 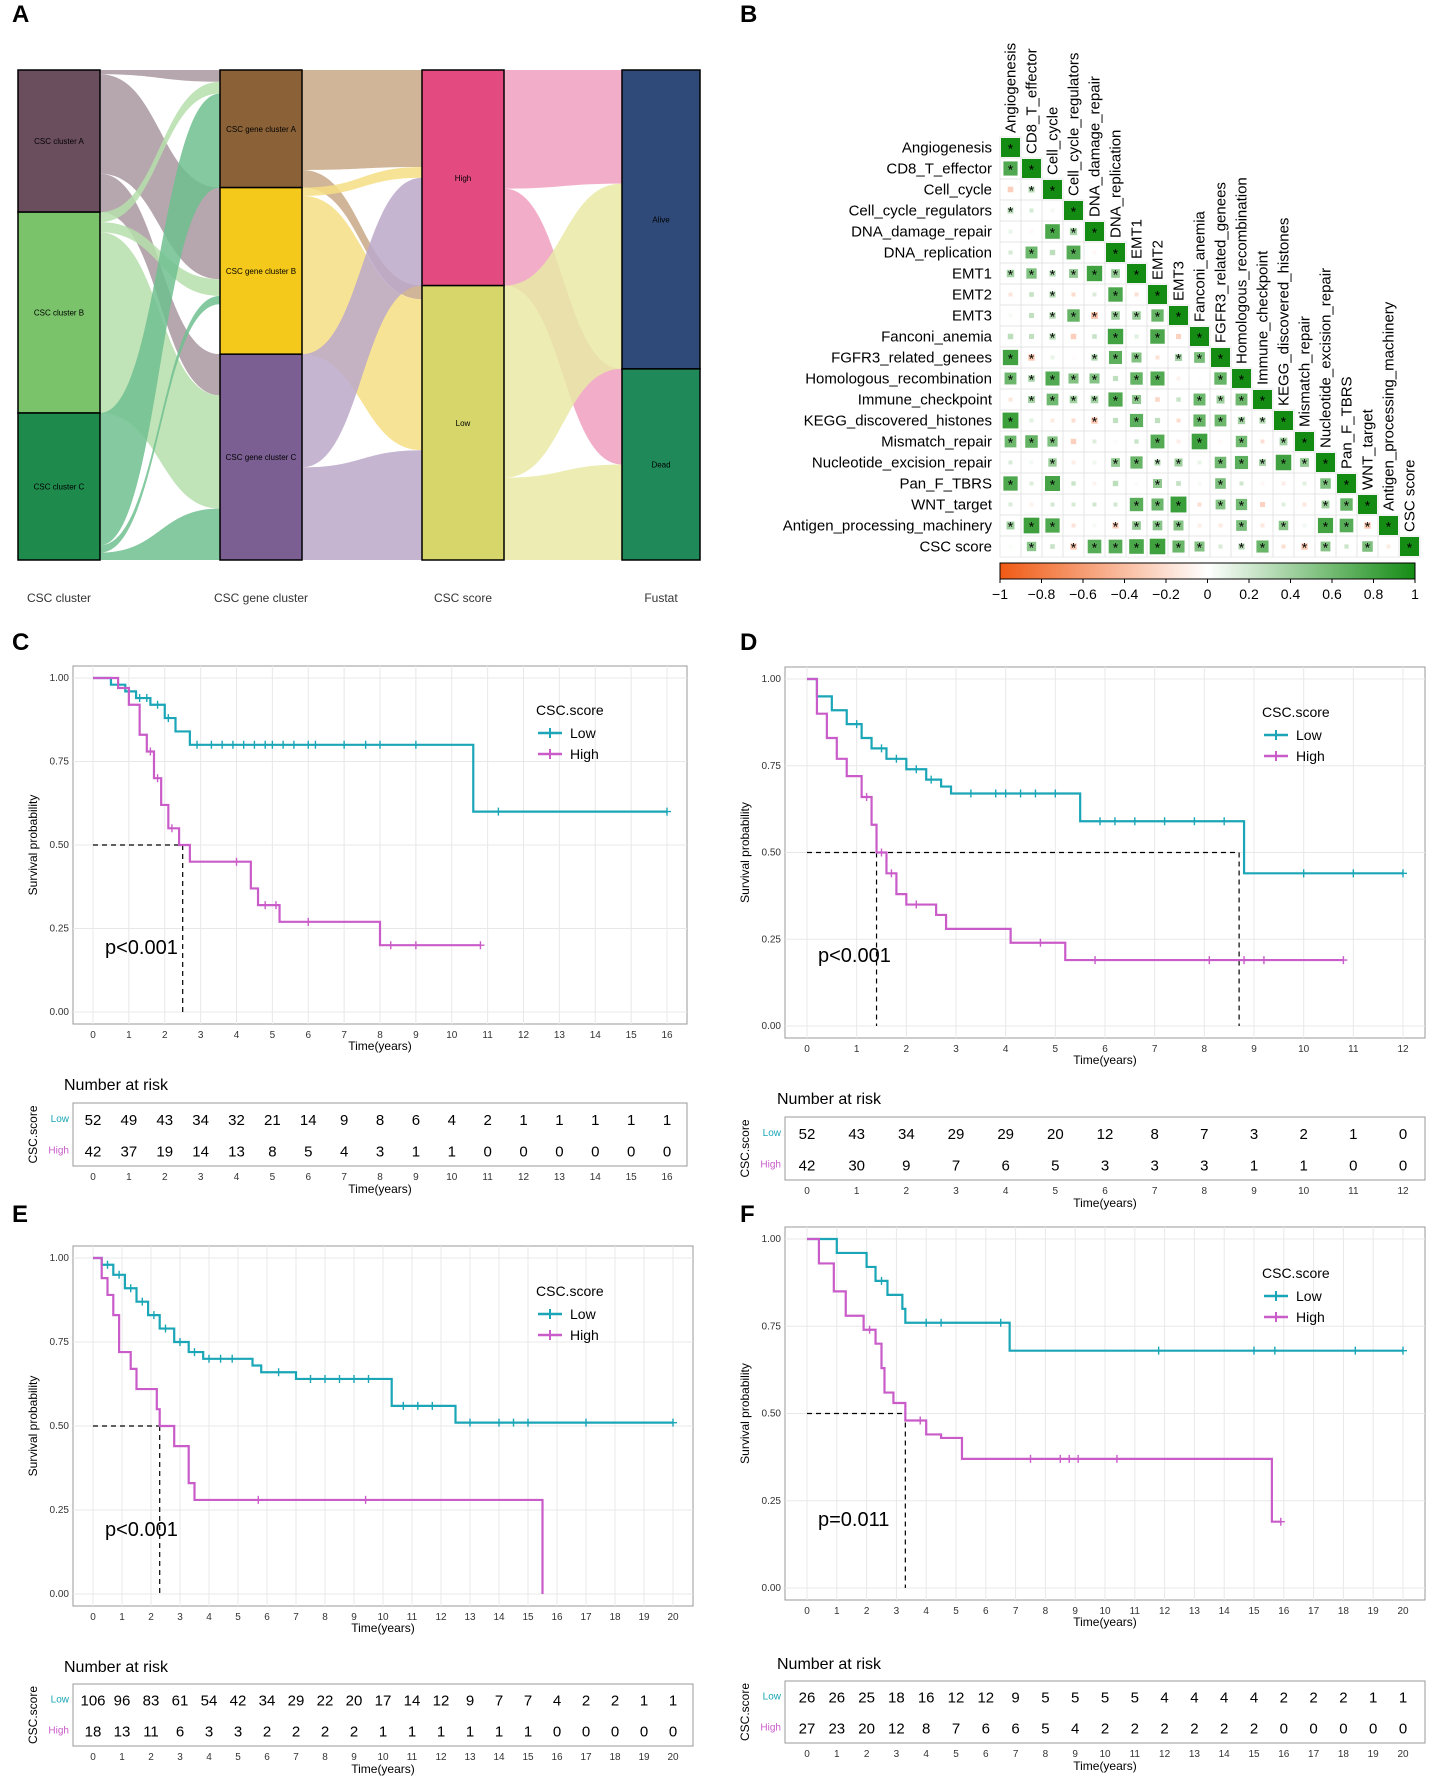 What do you see at coordinates (856, 1134) in the screenshot?
I see `risk-count: 43` at bounding box center [856, 1134].